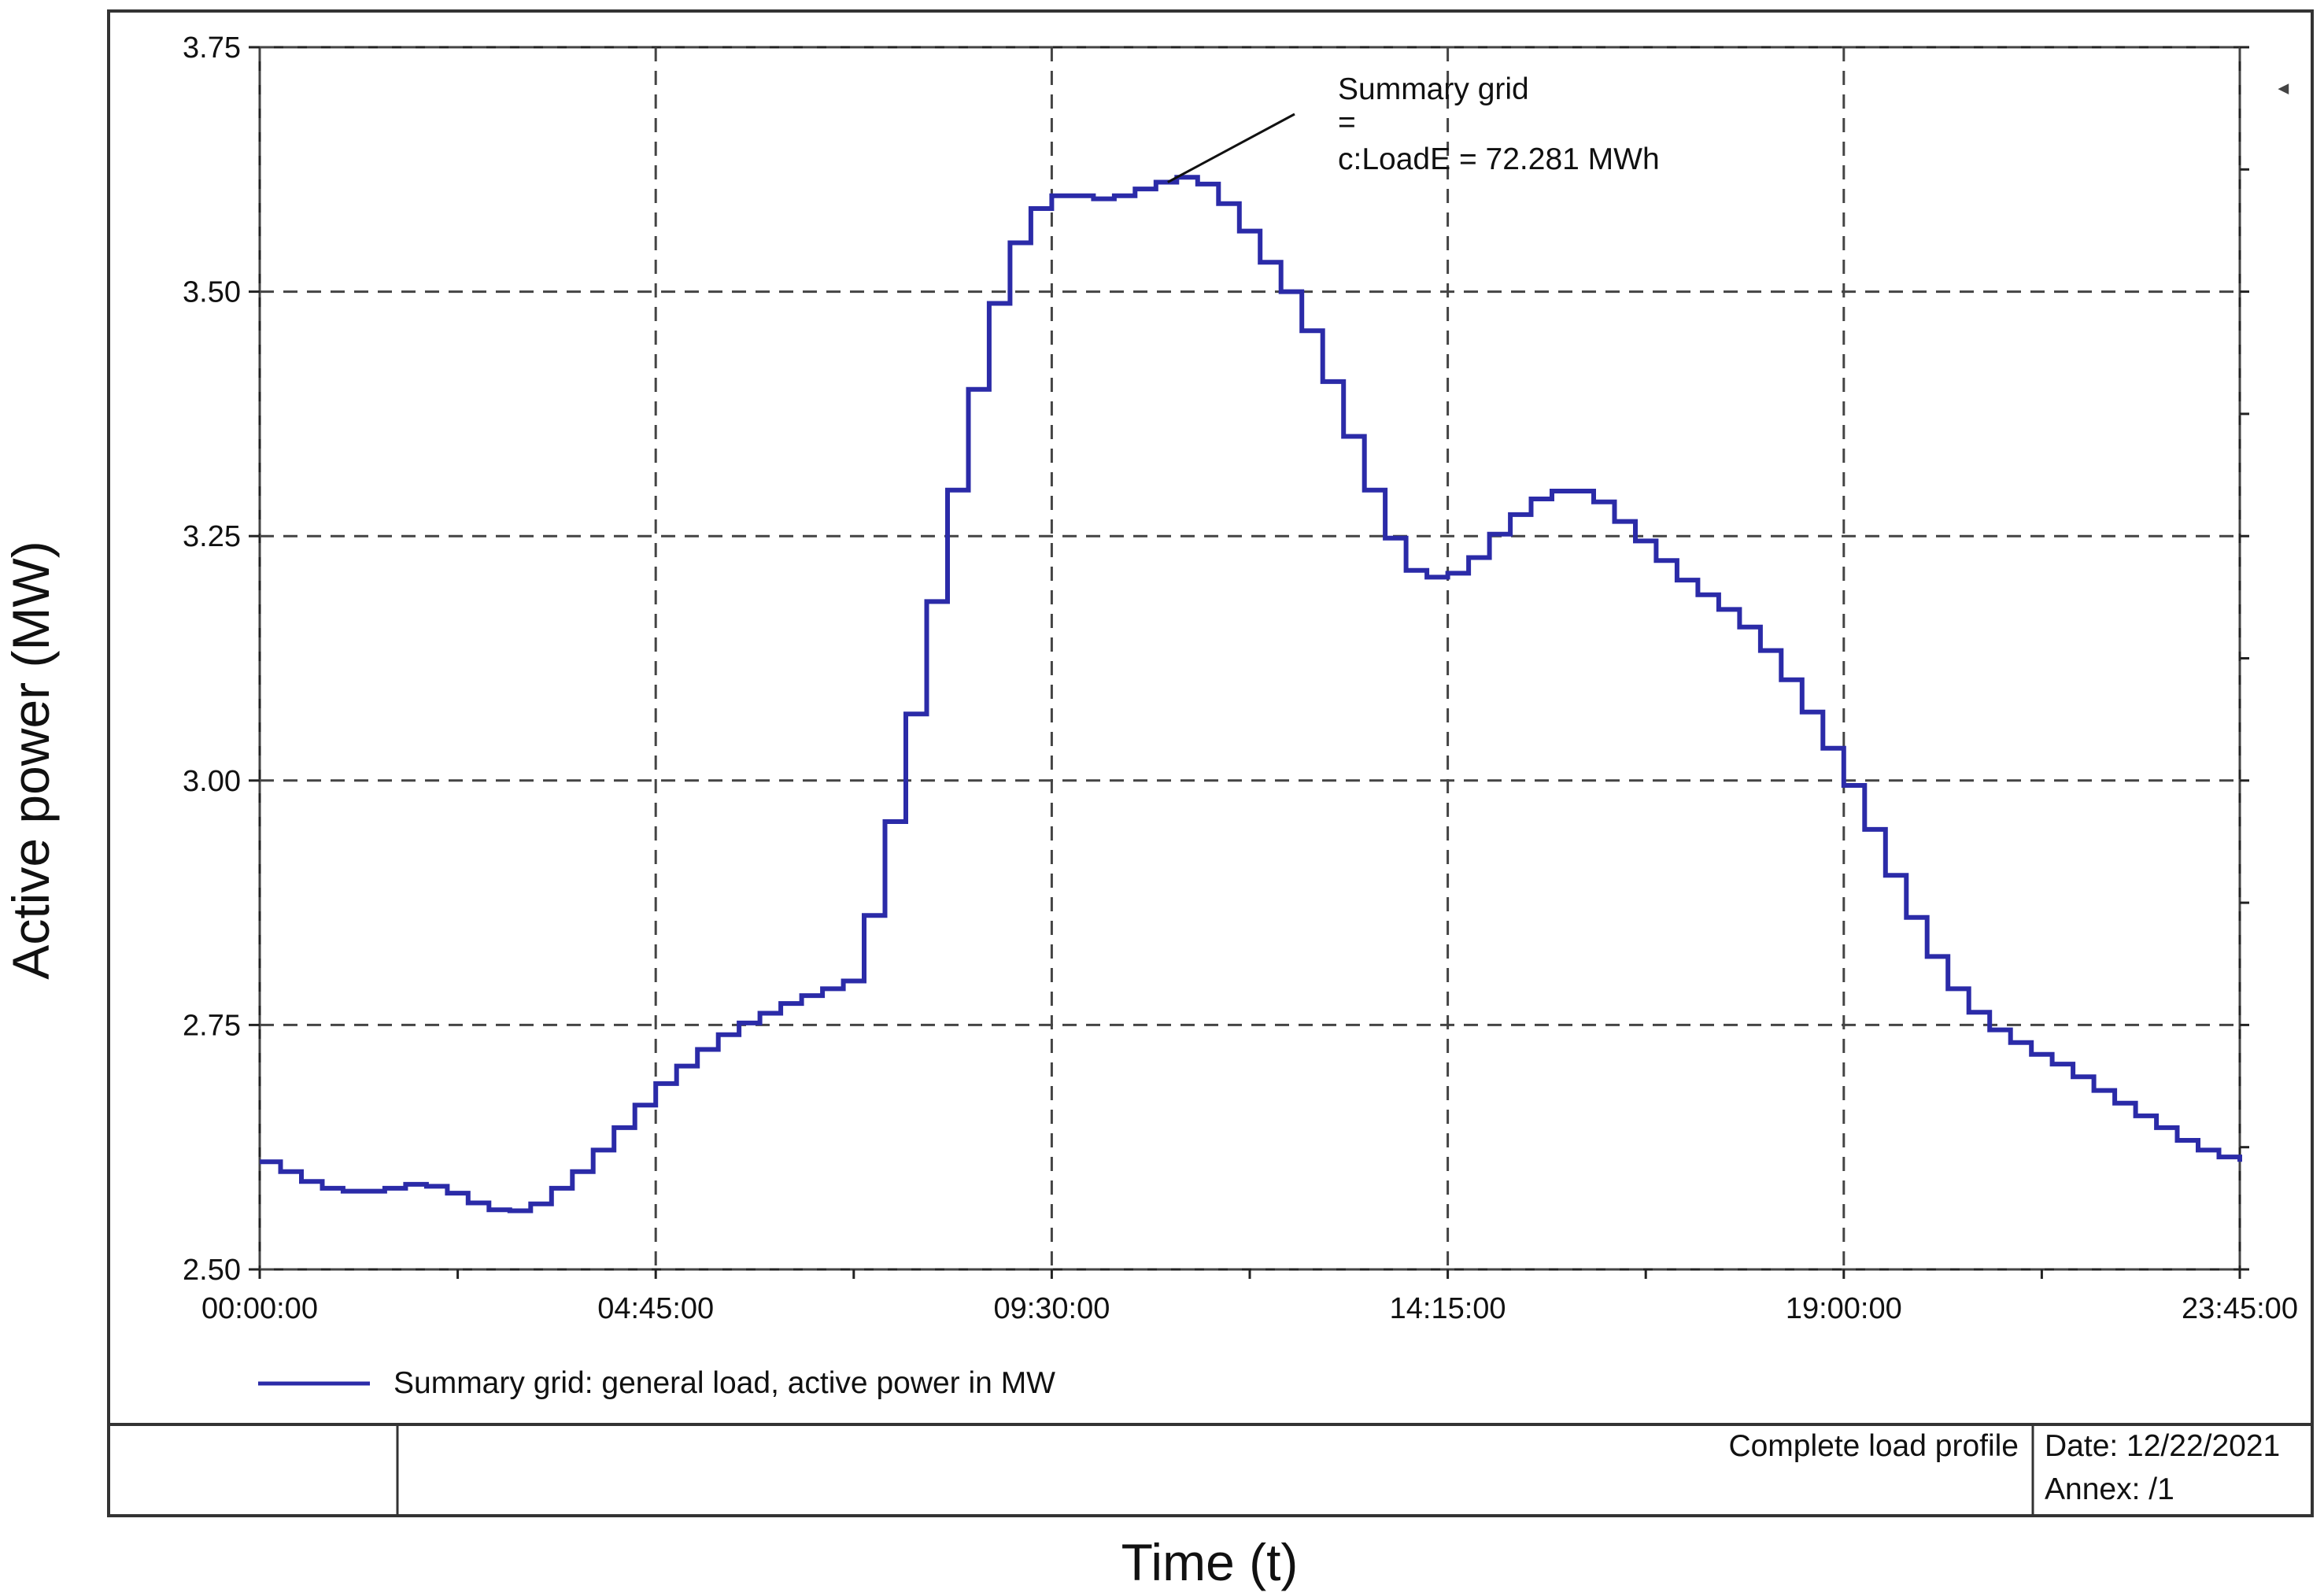  What do you see at coordinates (1433, 89) in the screenshot?
I see `annotation-line-1: Summary grid` at bounding box center [1433, 89].